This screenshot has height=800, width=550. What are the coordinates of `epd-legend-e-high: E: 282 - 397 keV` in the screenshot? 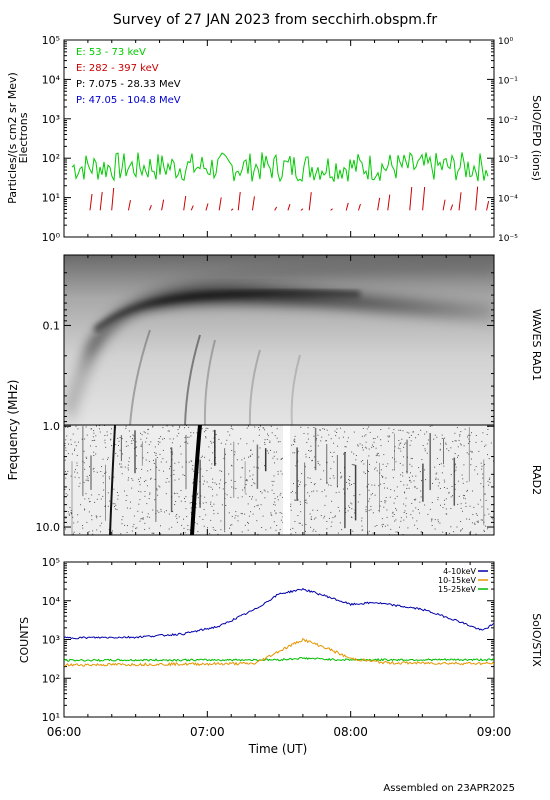 It's located at (117, 68).